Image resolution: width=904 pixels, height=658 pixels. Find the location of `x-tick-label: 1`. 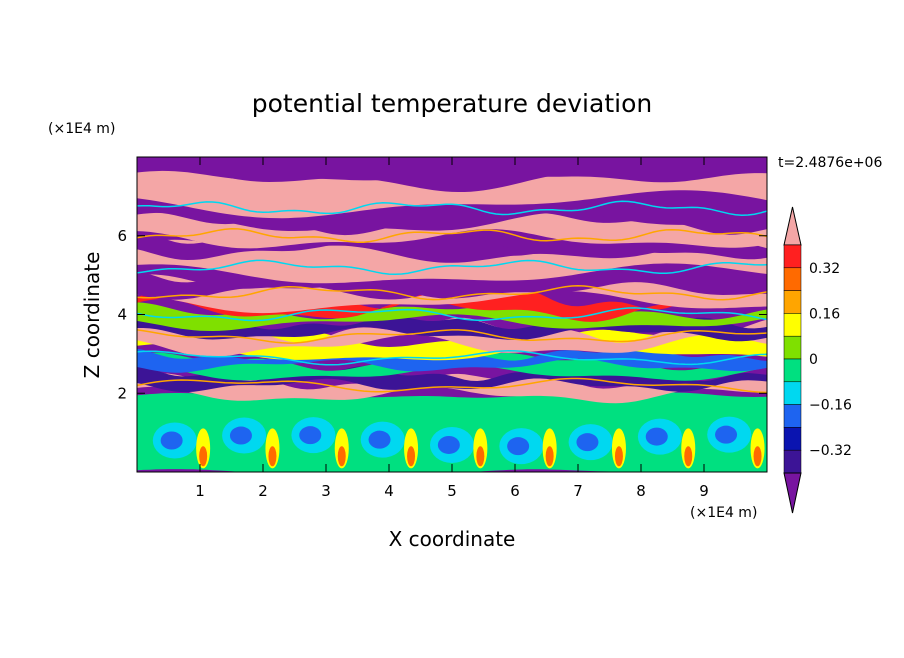

x-tick-label: 1 is located at coordinates (200, 491).